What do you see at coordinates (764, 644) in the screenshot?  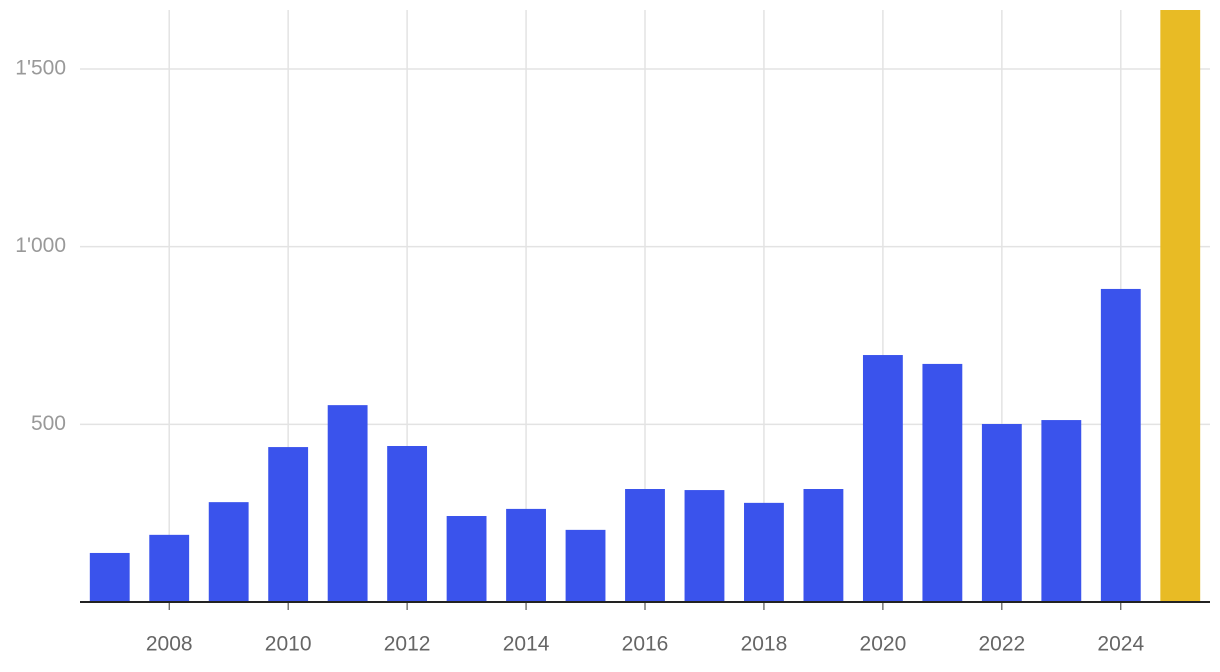 I see `x-tick-label: 2018` at bounding box center [764, 644].